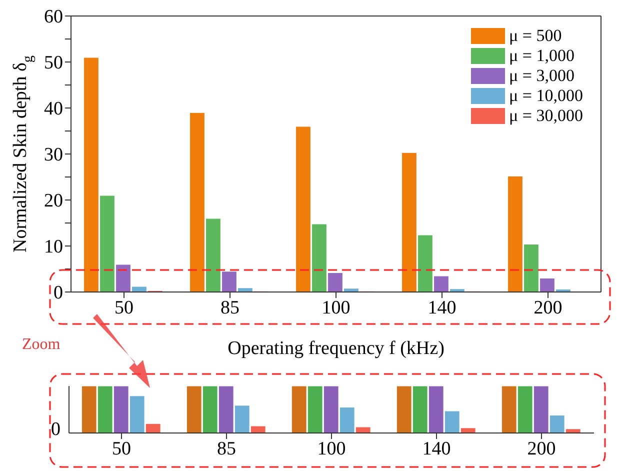 Image resolution: width=617 pixels, height=471 pixels. I want to click on y-tick-label: 50, so click(53, 63).